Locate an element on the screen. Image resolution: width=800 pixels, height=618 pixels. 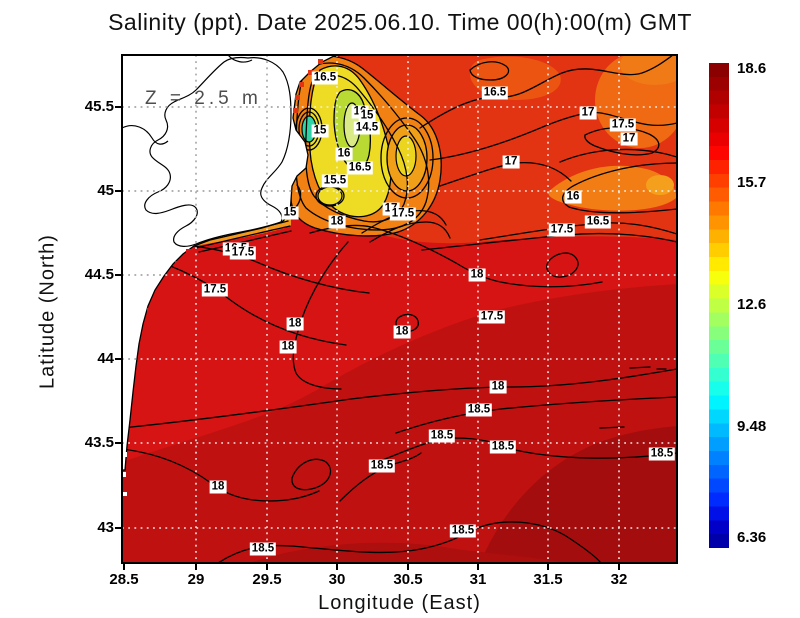
y-tick-label: 44.5 is located at coordinates (99, 274).